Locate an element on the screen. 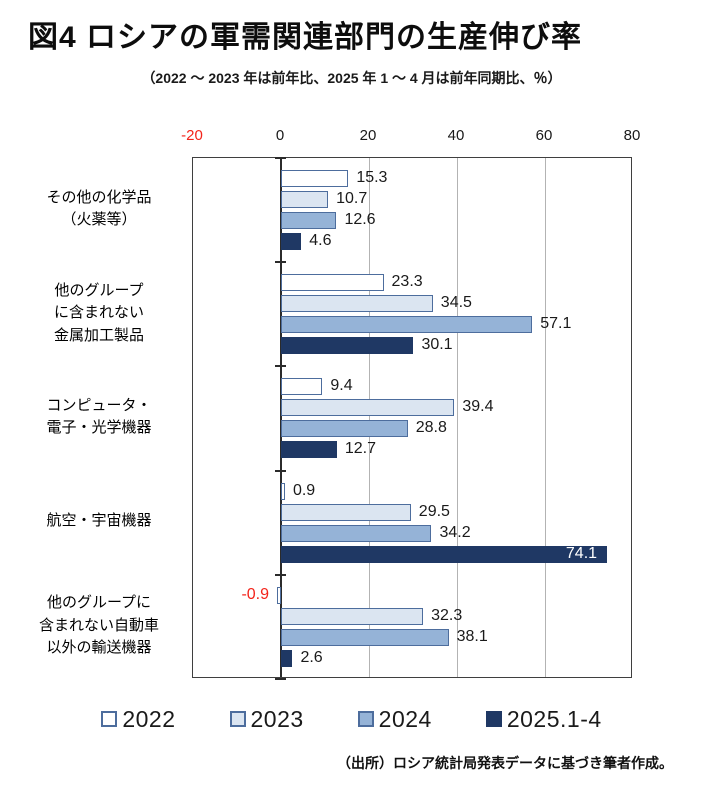 This screenshot has width=703, height=791. bar-value-label: 28.8 is located at coordinates (431, 428).